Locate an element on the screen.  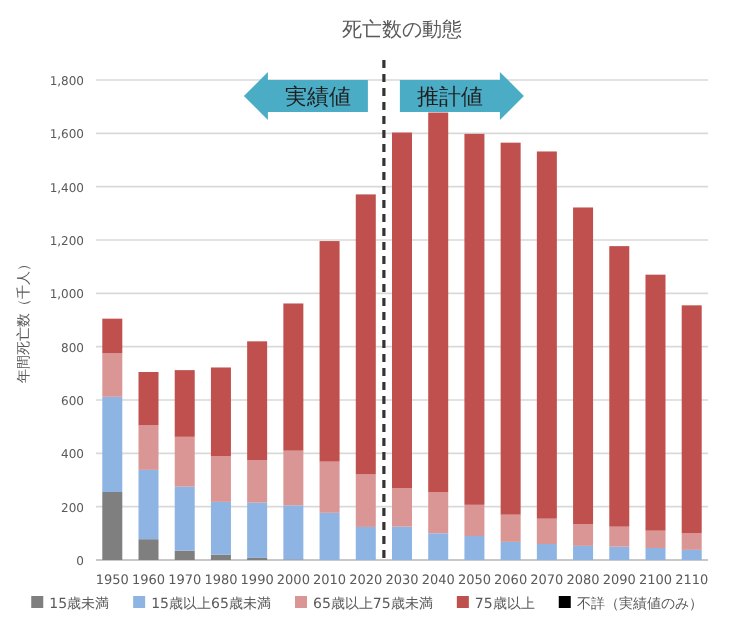
annotation: 実績値 is located at coordinates (317, 97).